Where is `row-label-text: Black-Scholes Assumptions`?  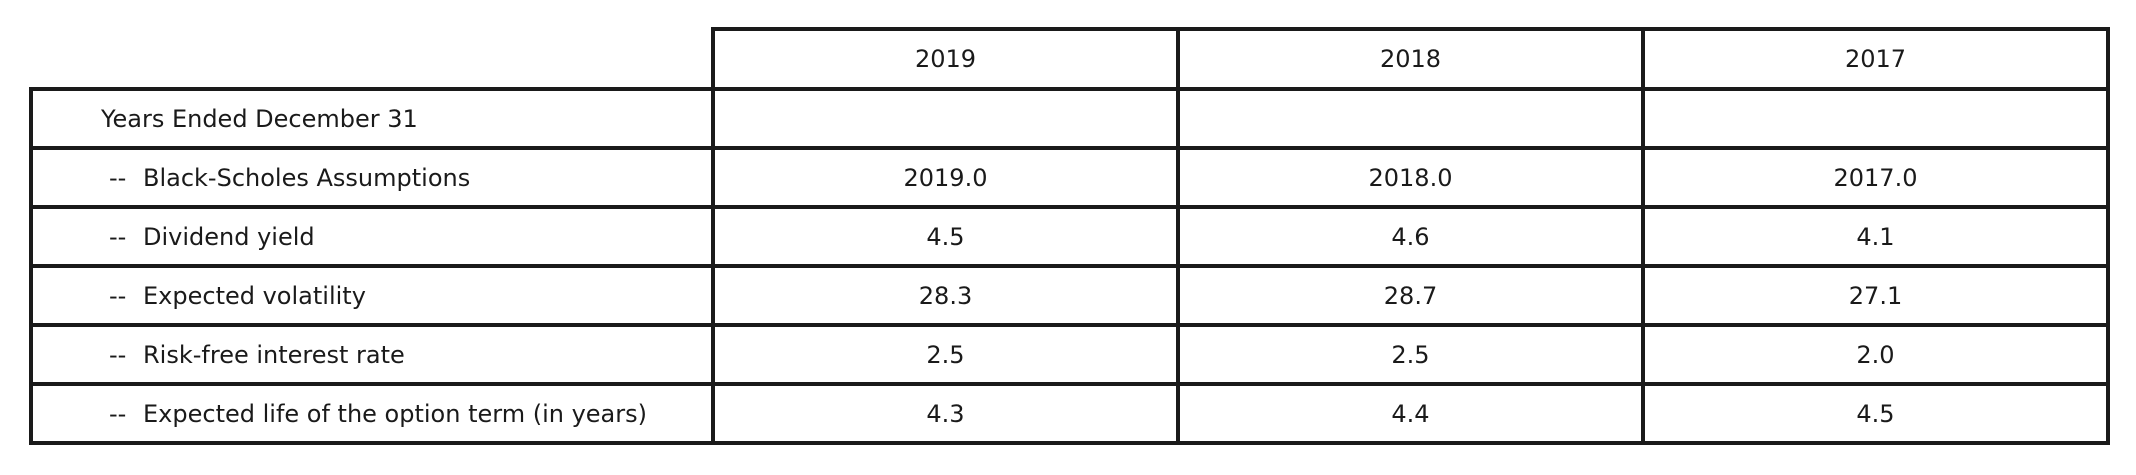
row-label-text: Black-Scholes Assumptions is located at coordinates (307, 177).